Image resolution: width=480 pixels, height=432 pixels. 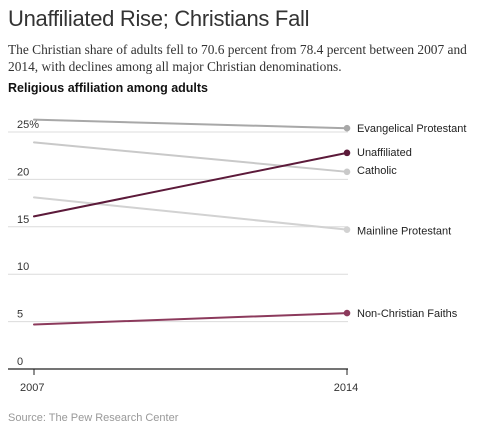 I want to click on source-note: Source: The Pew Research Center, so click(x=93, y=418).